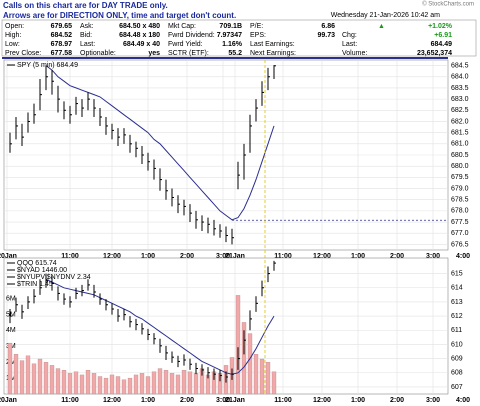  What do you see at coordinates (460, 144) in the screenshot?
I see `y-tick-label: 681.0` at bounding box center [460, 144].